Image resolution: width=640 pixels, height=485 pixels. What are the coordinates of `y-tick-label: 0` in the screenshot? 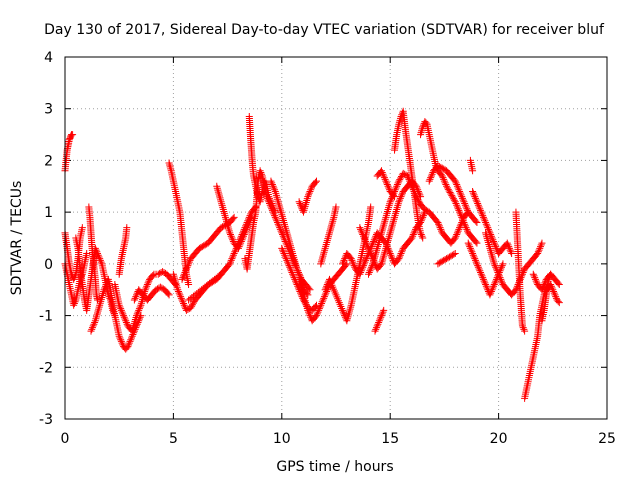 It's located at (48, 265).